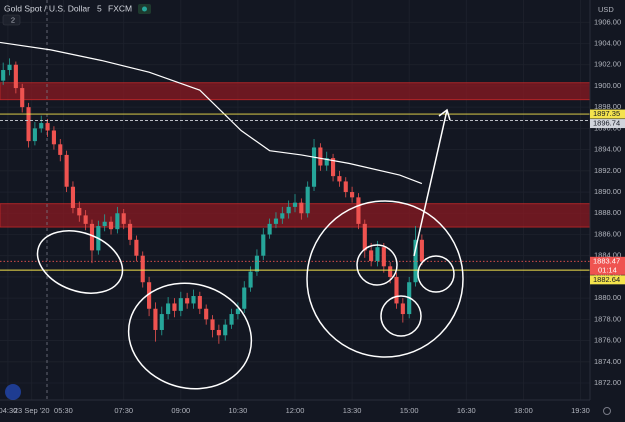 This screenshot has height=422, width=625. What do you see at coordinates (607, 340) in the screenshot?
I see `y-tick-label: 1876.00` at bounding box center [607, 340].